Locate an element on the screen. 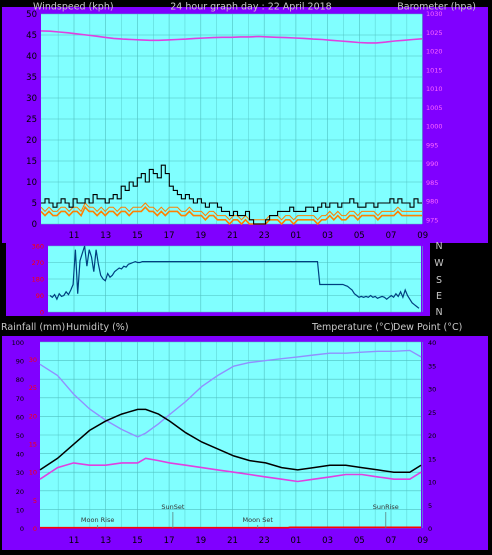  top-baro-tick: 1020 is located at coordinates (434, 52).